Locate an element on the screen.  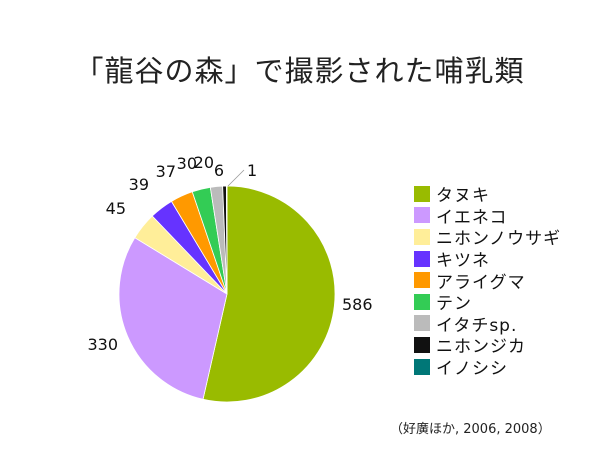
legend-label-1: タヌキ is located at coordinates (463, 196).